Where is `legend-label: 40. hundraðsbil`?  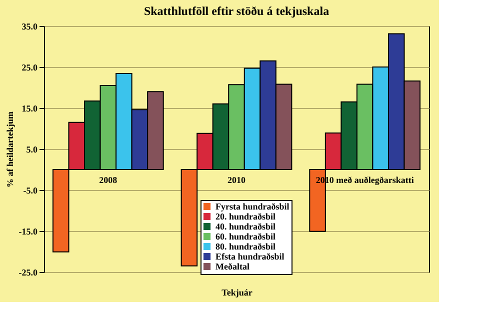 legend-label: 40. hundraðsbil is located at coordinates (246, 227).